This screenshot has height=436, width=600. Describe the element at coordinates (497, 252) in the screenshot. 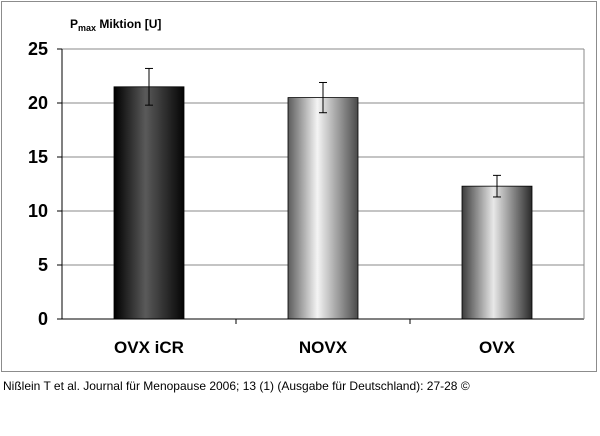

I see `bar-ovx` at that location.